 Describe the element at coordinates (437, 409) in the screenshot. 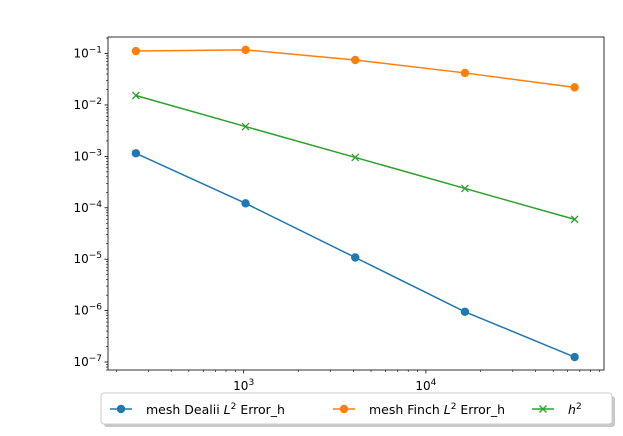

I see `legend-label: mesh Finch L2 Error_h` at that location.